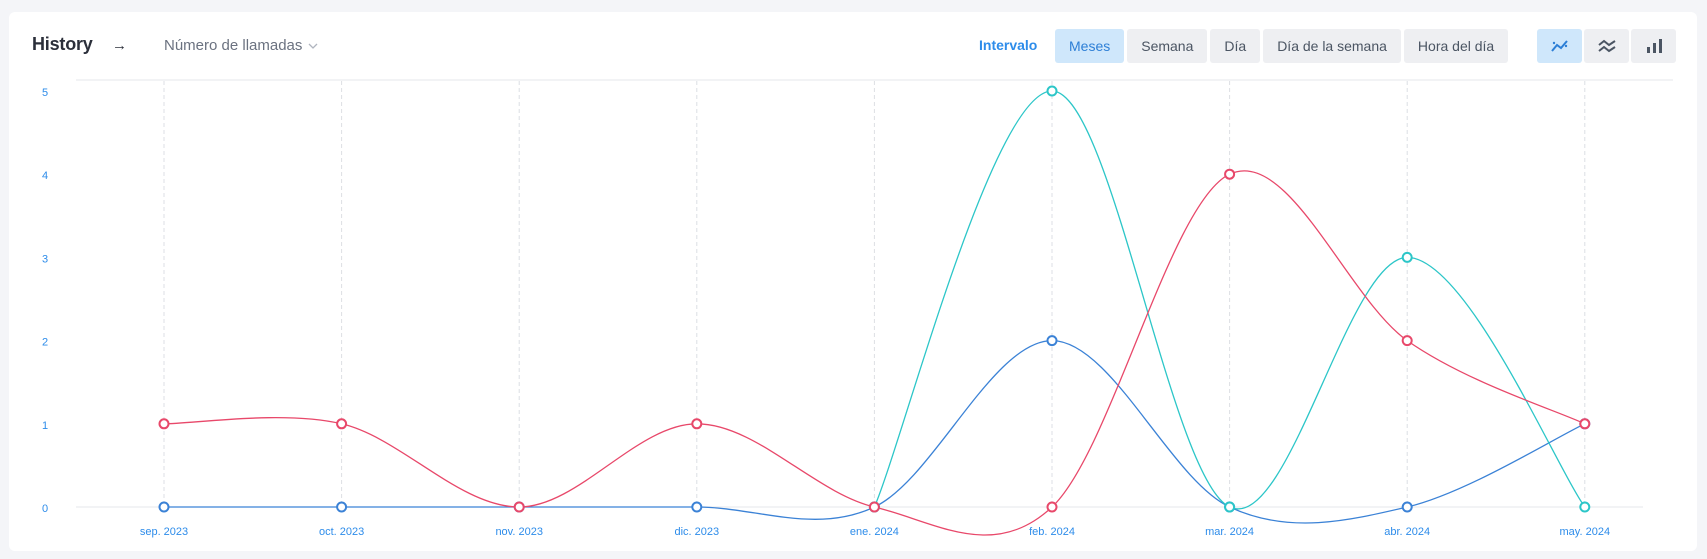  Describe the element at coordinates (45, 93) in the screenshot. I see `y-tick-label: 5` at that location.